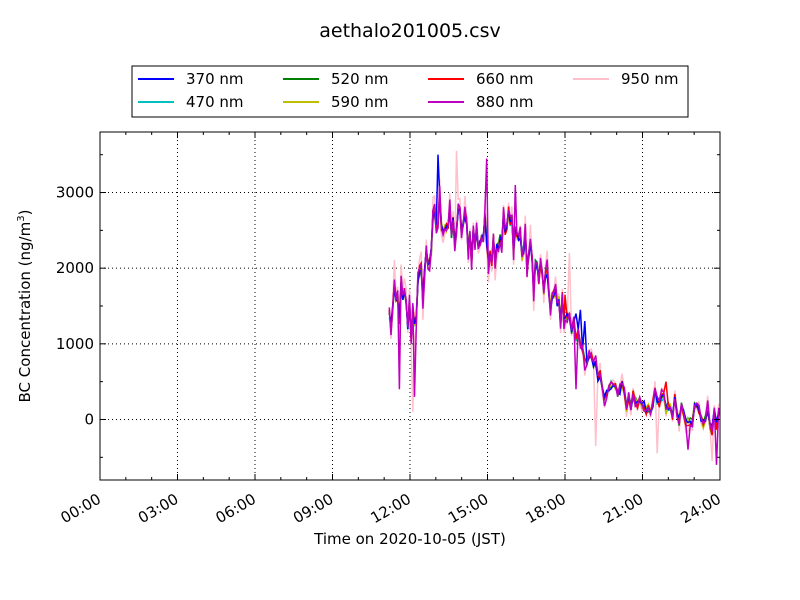  I want to click on legend-box, so click(410, 91).